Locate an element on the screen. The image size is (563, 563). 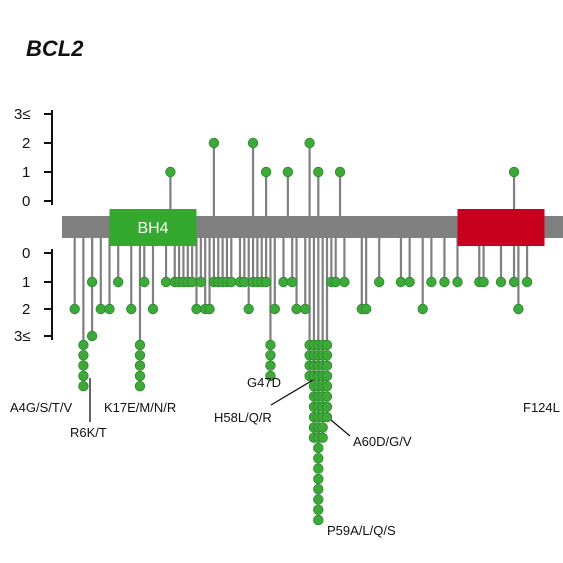
label-leader-h58 is located at coordinates (292, 392).